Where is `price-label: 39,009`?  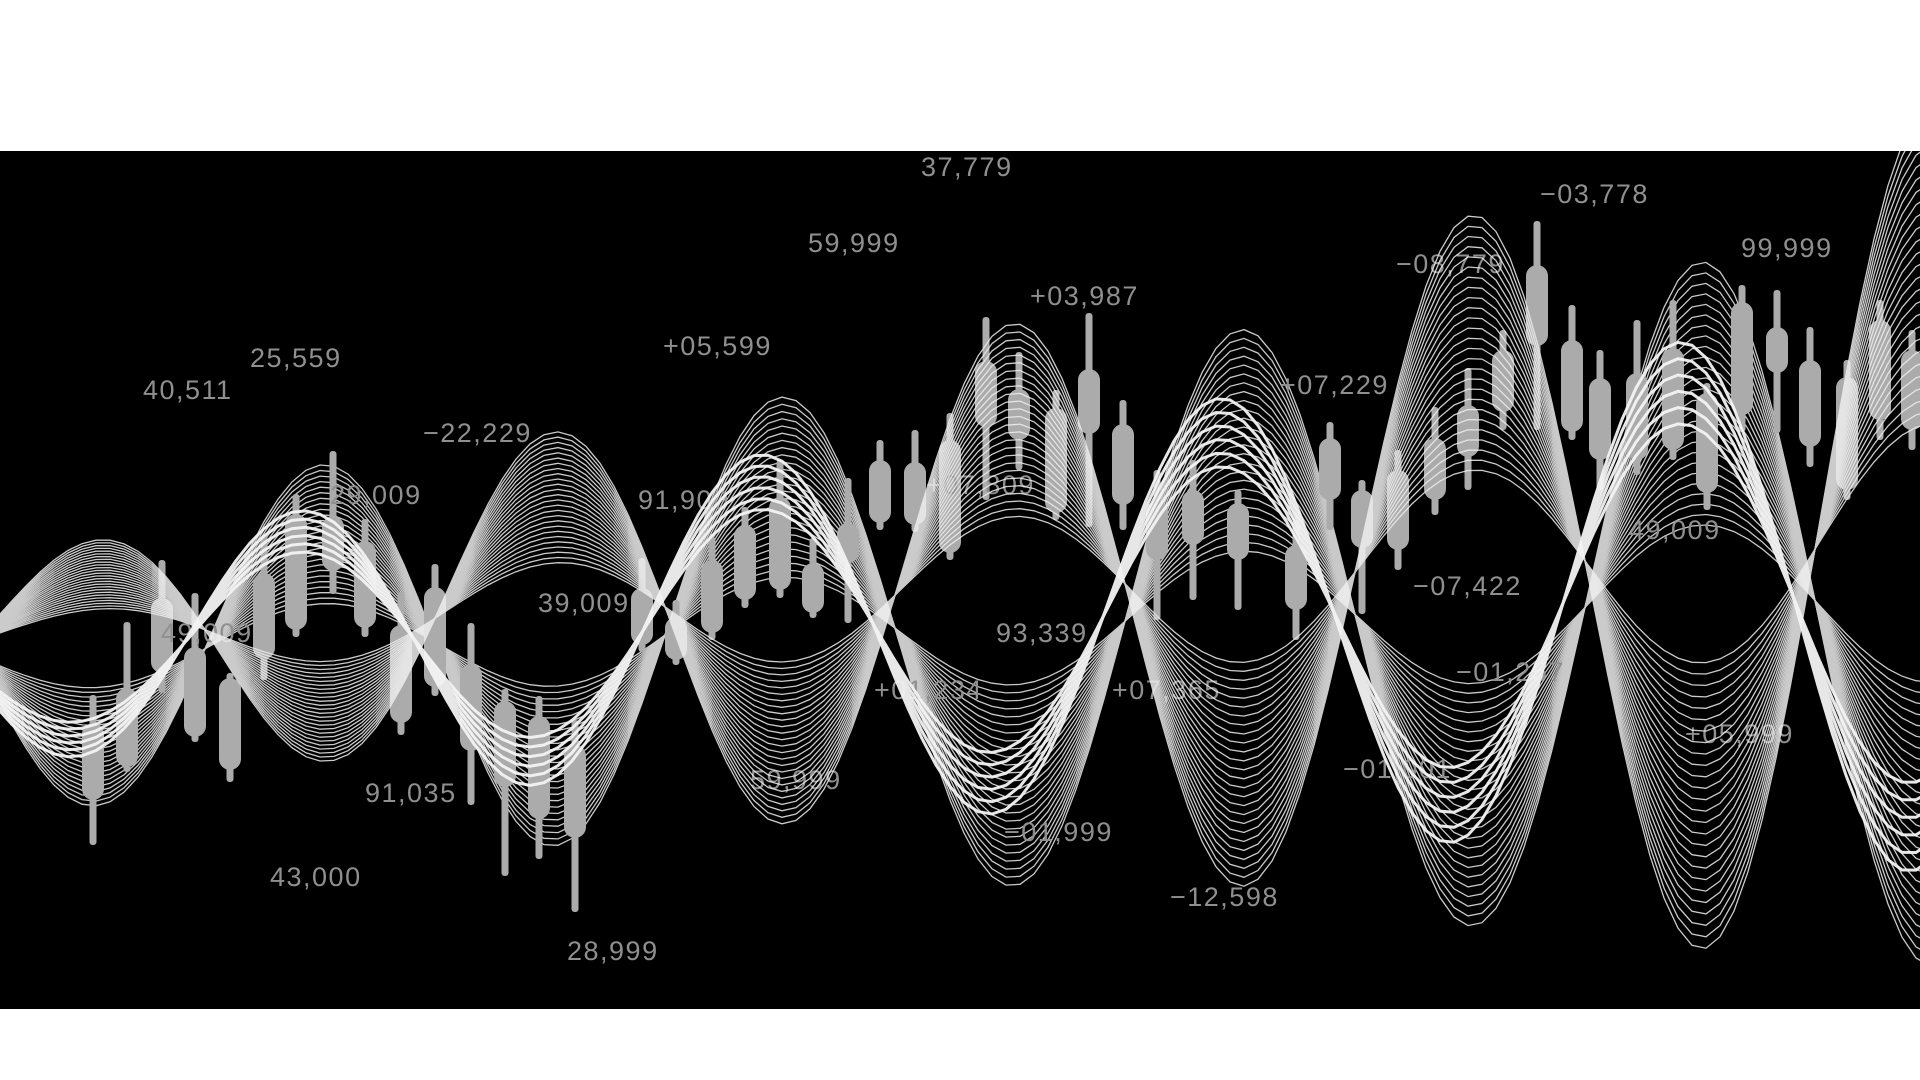 price-label: 39,009 is located at coordinates (584, 603).